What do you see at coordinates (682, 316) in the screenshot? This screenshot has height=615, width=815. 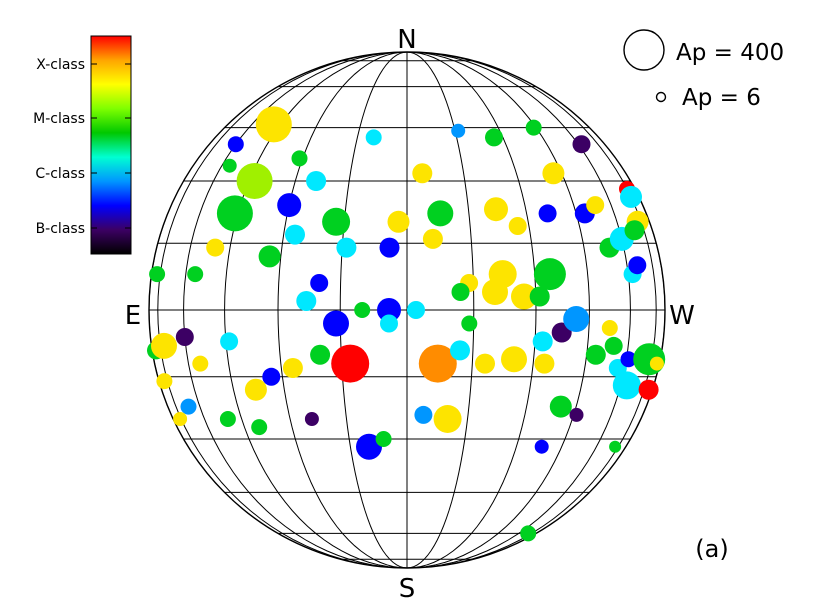 I see `west-label: W` at bounding box center [682, 316].